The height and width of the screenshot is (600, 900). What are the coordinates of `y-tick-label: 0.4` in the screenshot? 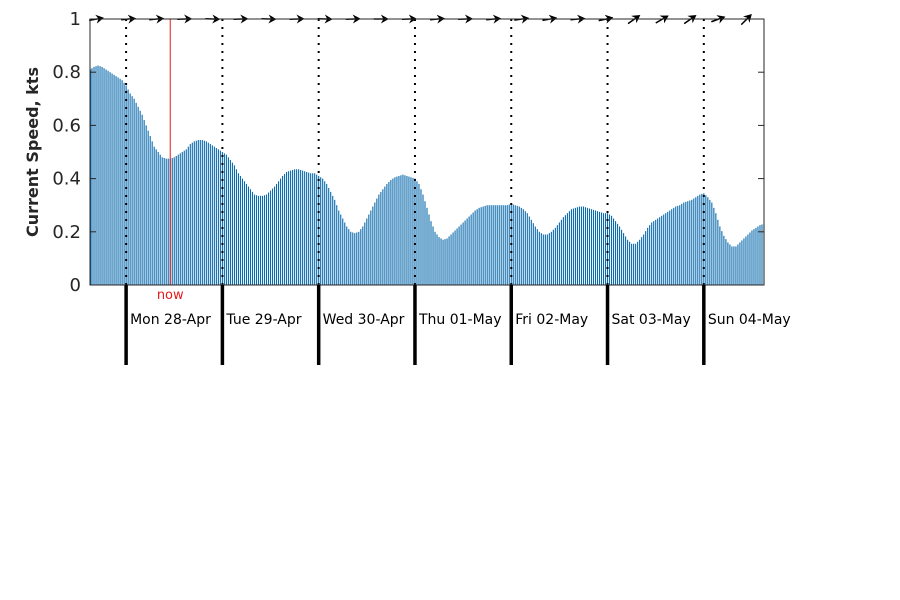 It's located at (66, 179).